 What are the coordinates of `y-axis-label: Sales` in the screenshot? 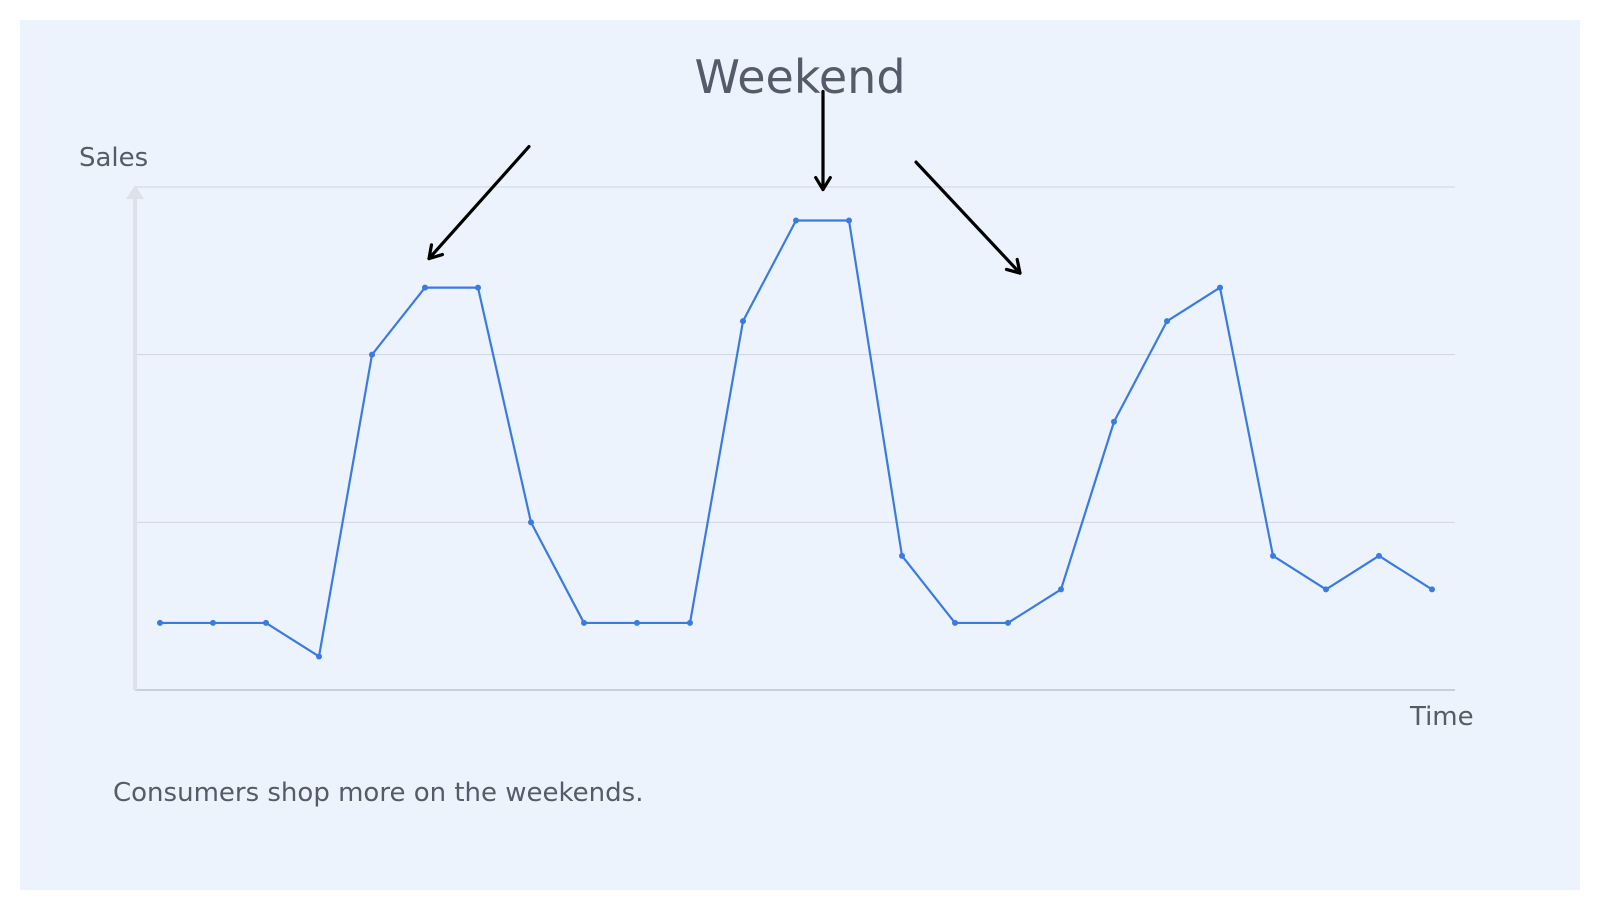 It's located at (114, 158).